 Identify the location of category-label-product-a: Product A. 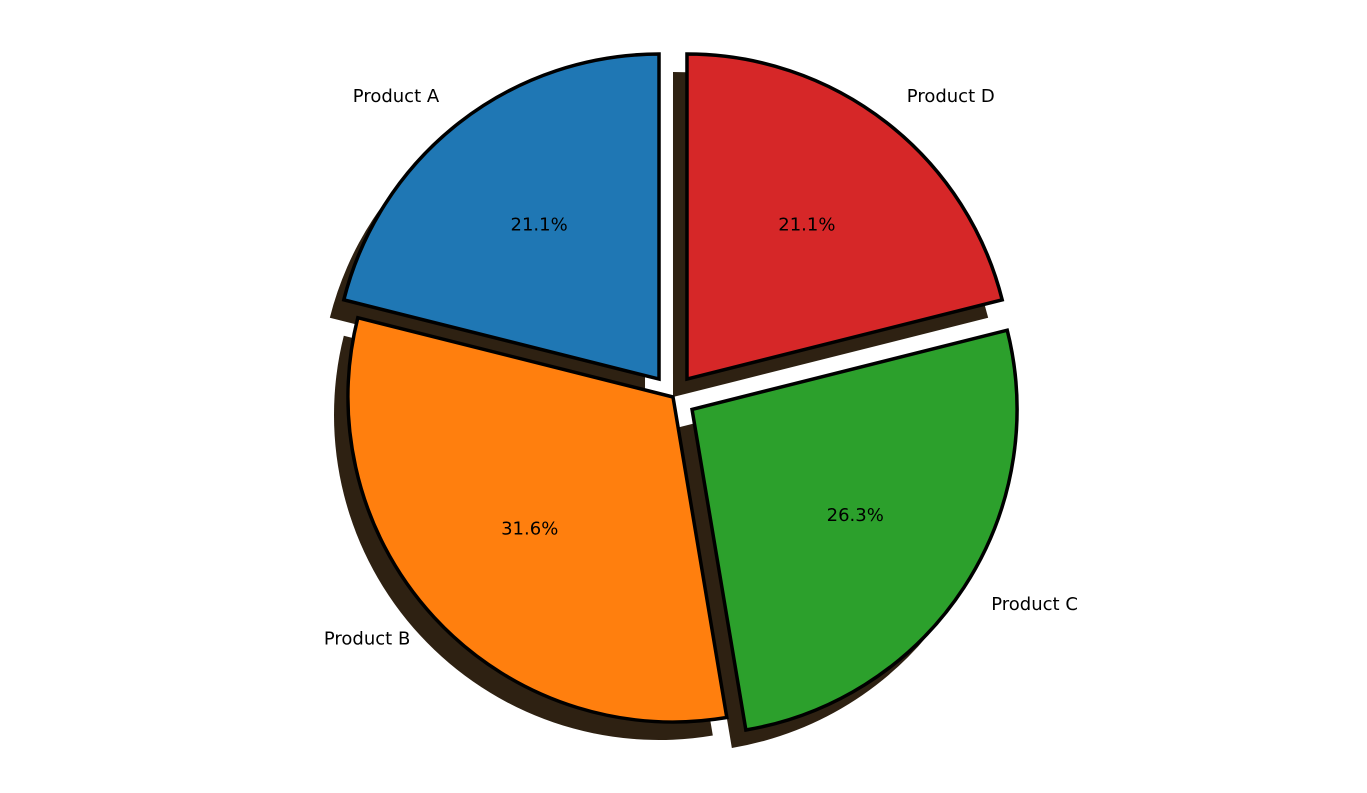
(396, 96).